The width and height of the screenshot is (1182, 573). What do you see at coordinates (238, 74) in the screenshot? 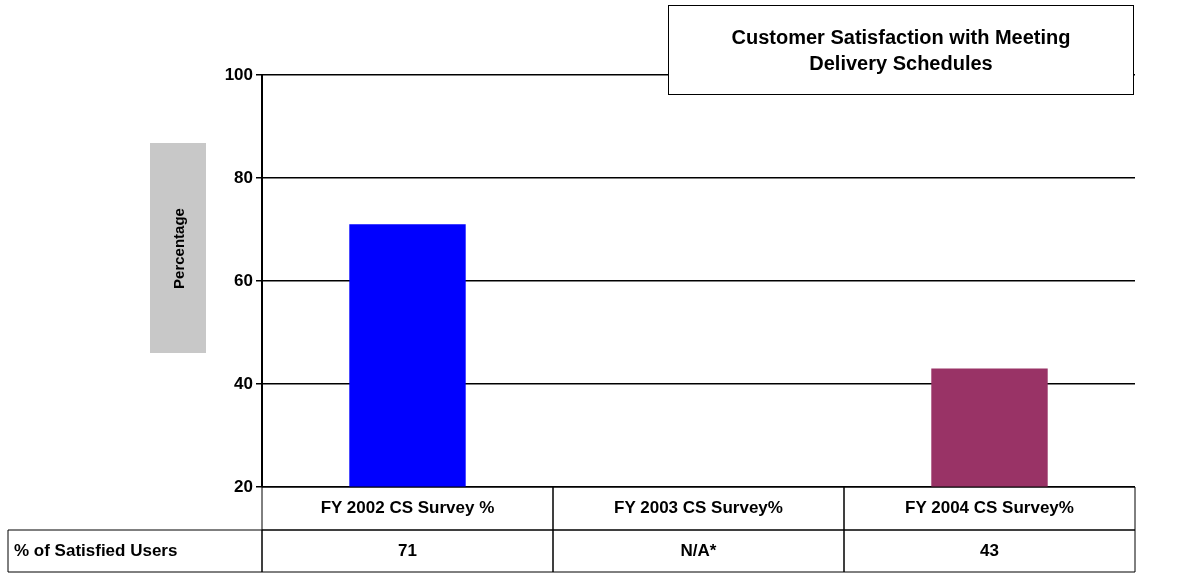
I see `y-tick-label: 100` at bounding box center [238, 74].